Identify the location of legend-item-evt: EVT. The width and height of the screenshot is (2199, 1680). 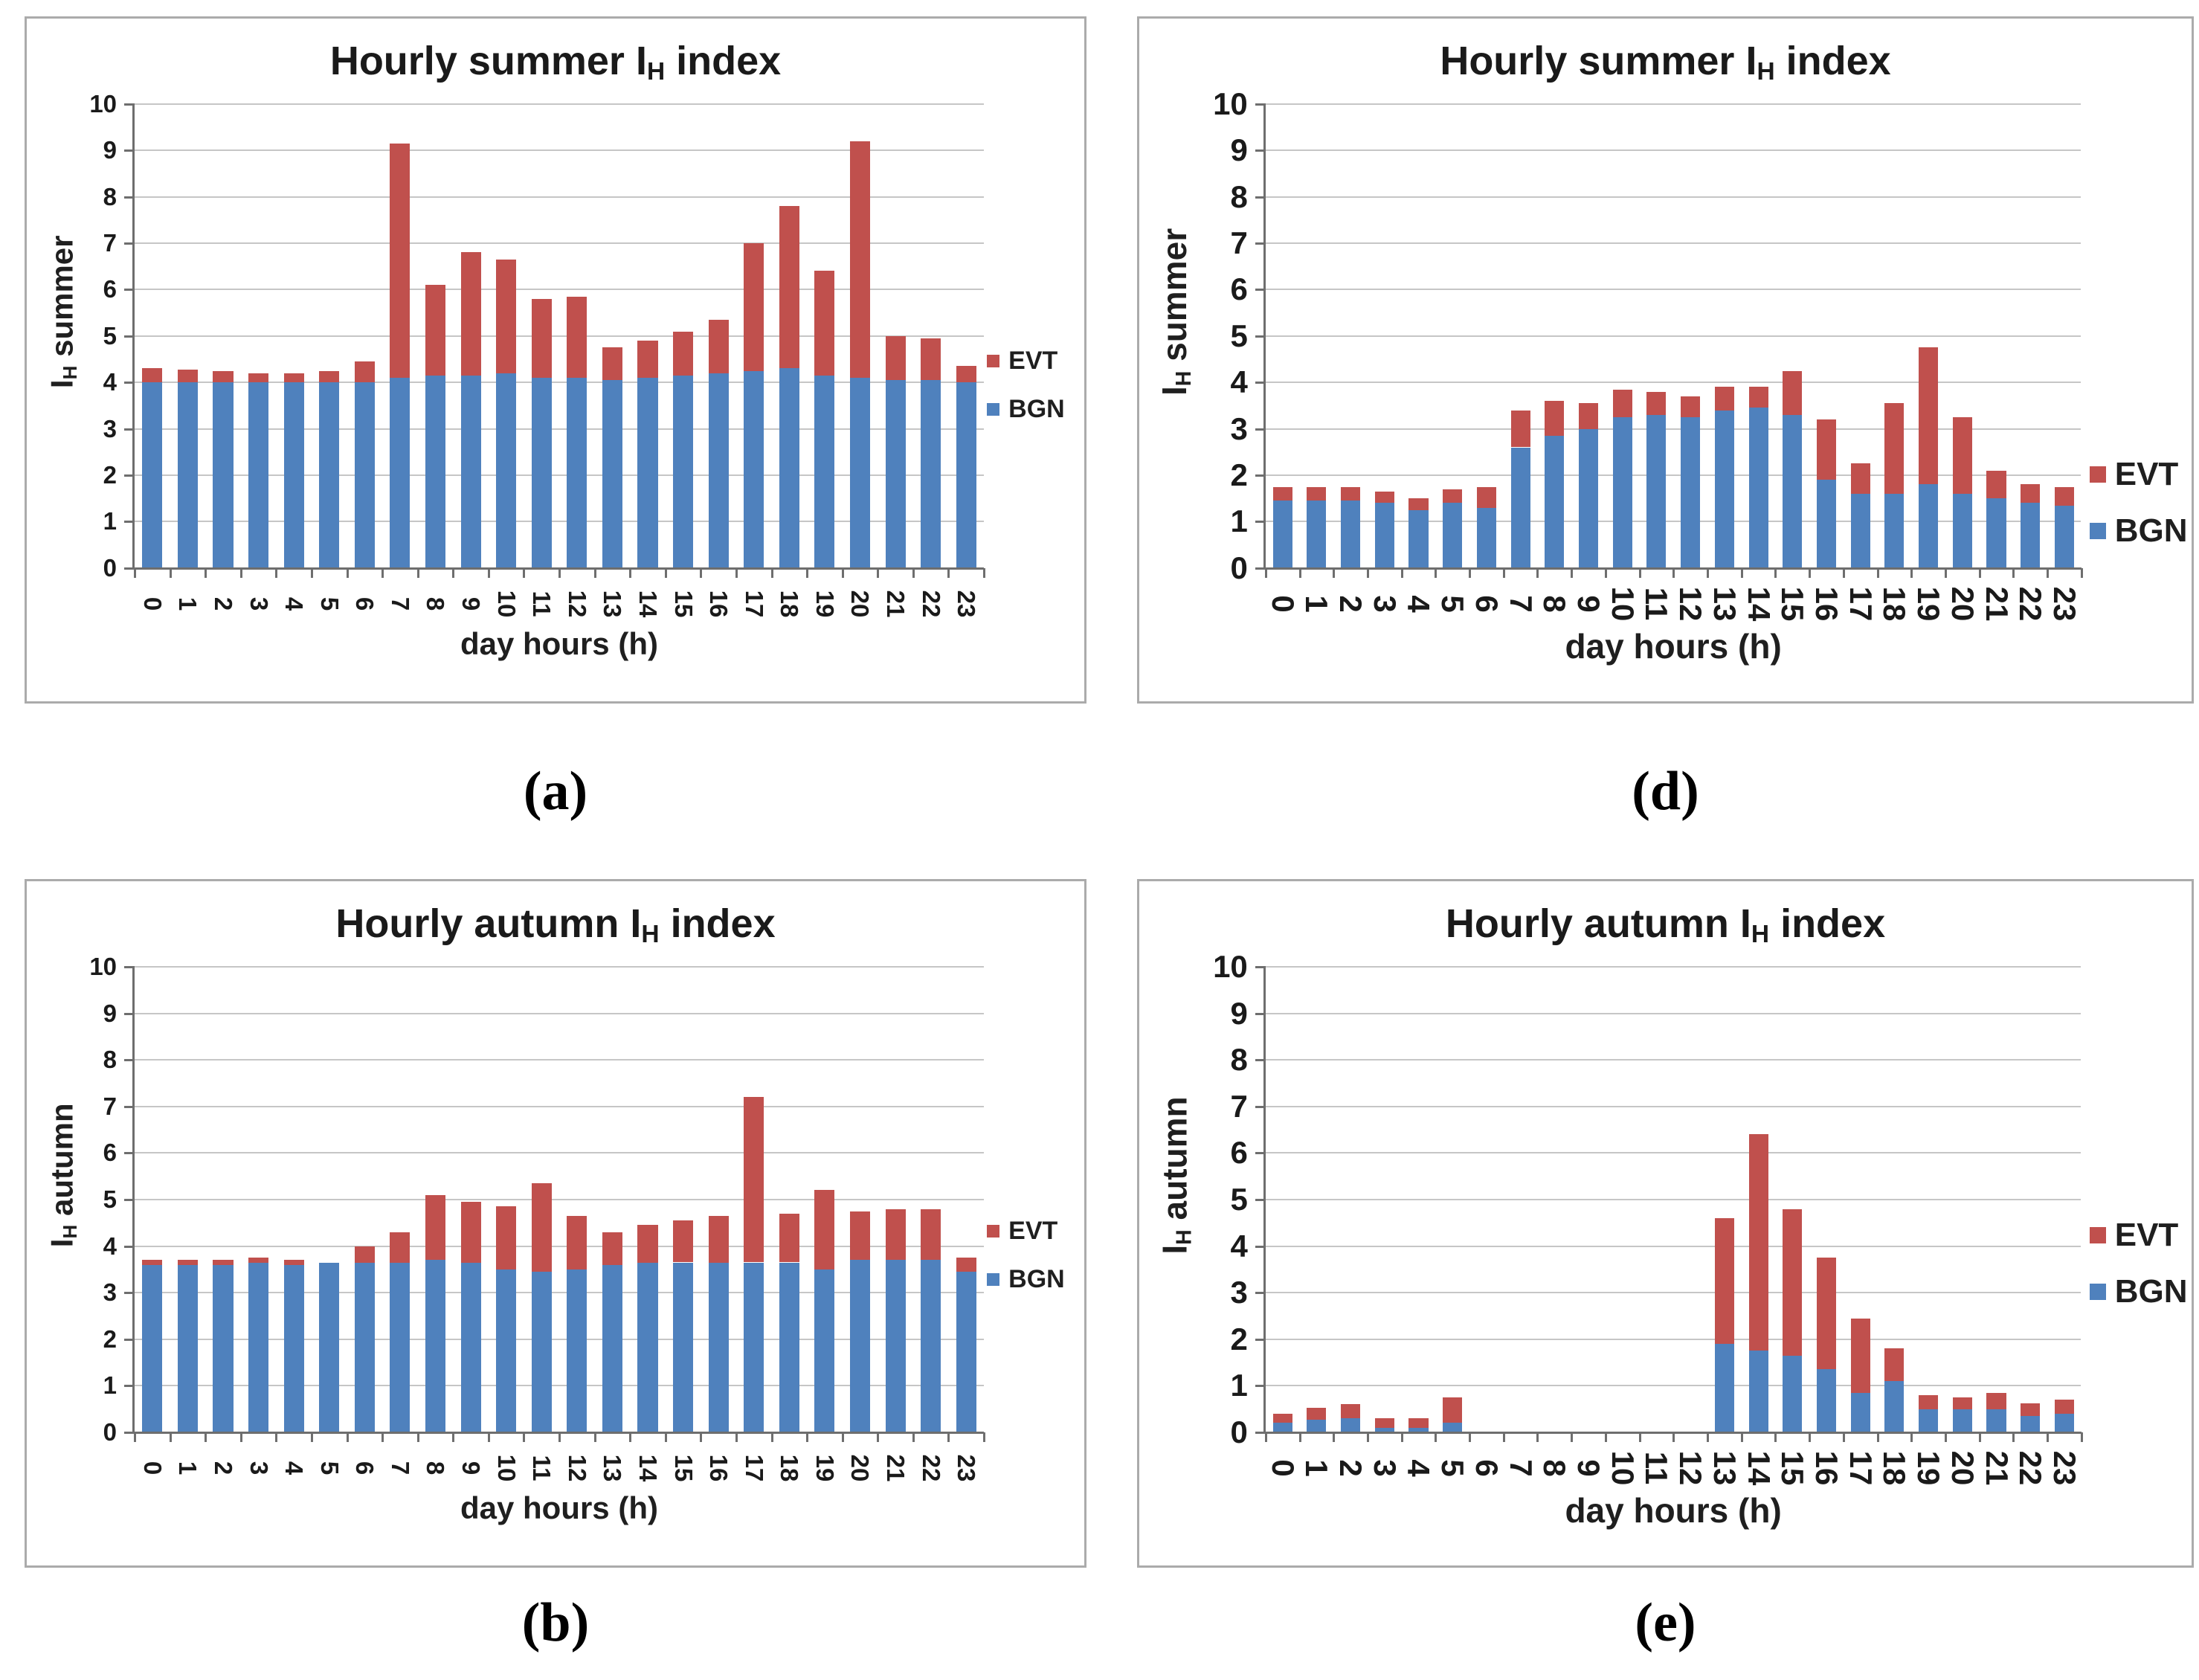
(1026, 361).